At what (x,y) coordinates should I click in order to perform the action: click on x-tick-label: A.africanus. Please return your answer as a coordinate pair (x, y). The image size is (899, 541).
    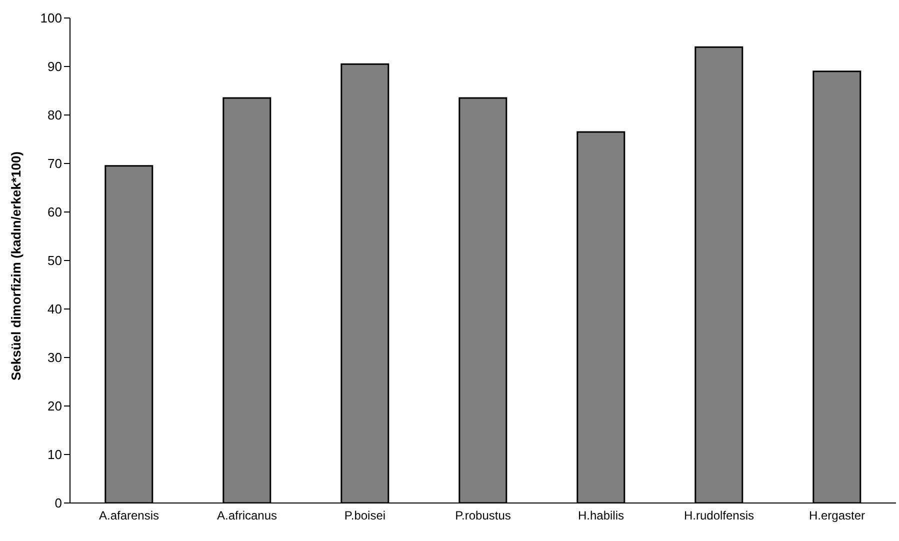
    Looking at the image, I should click on (247, 515).